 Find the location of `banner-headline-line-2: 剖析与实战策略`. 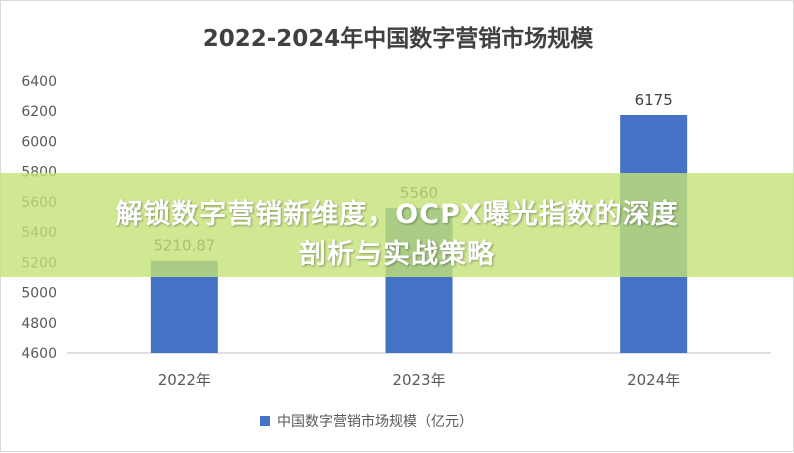

banner-headline-line-2: 剖析与实战策略 is located at coordinates (397, 254).